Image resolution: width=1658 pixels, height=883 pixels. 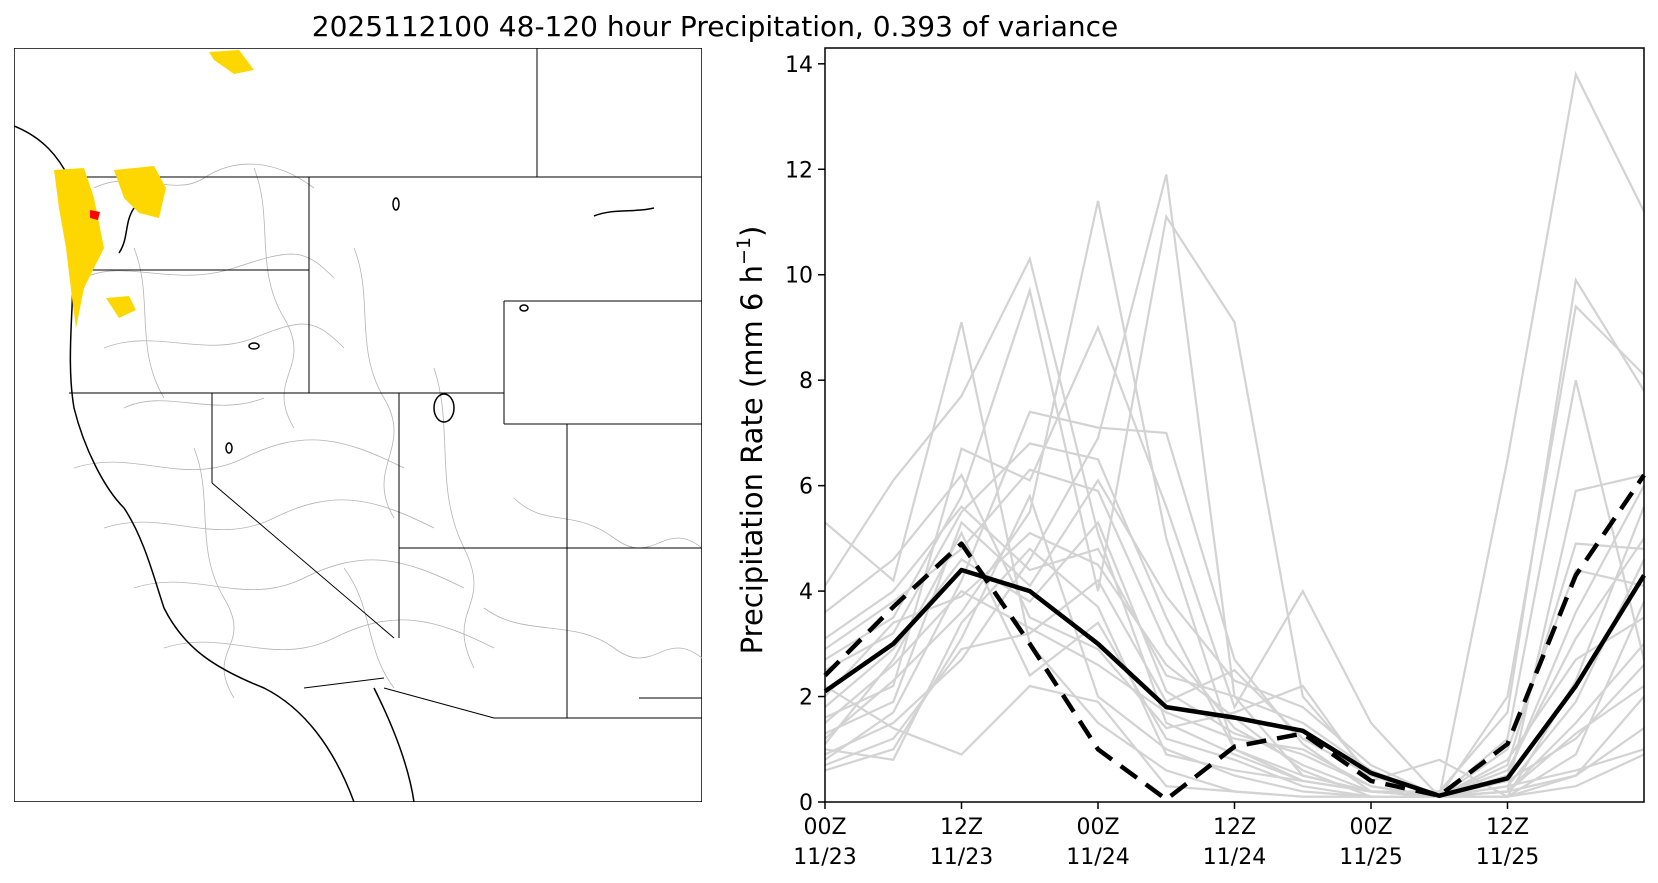 What do you see at coordinates (752, 459) in the screenshot?
I see `y-axis-label-main: Precipitation Rate (mm 6 h` at bounding box center [752, 459].